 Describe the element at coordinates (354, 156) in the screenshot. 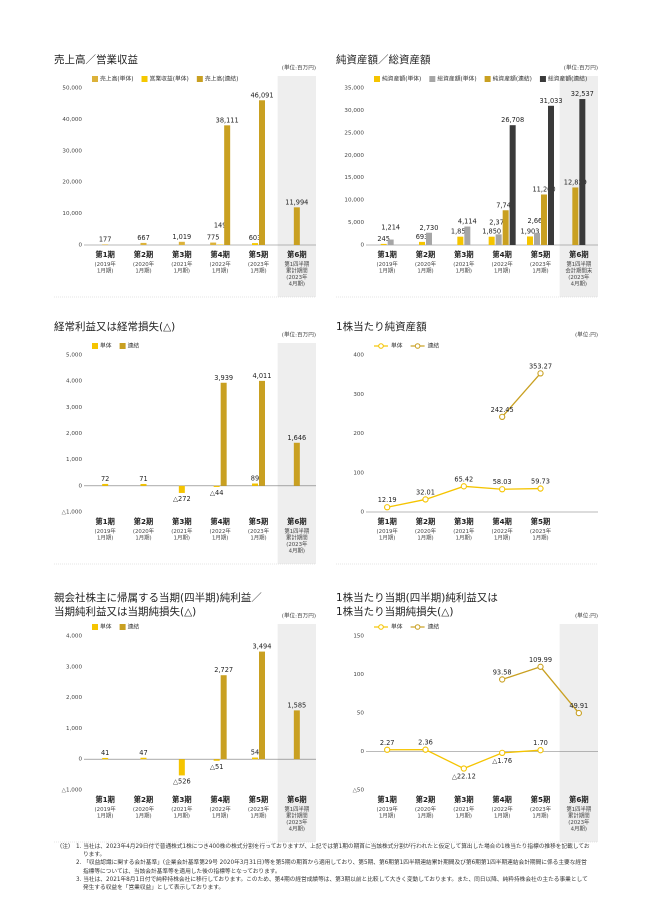

I see `y-tick-label: 20,000` at that location.